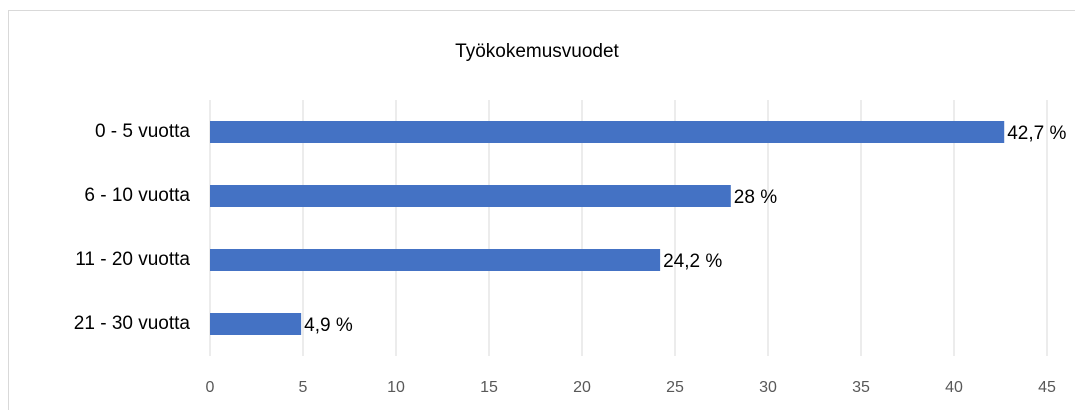 The image size is (1075, 410). What do you see at coordinates (768, 387) in the screenshot?
I see `x-tick-label: 30` at bounding box center [768, 387].